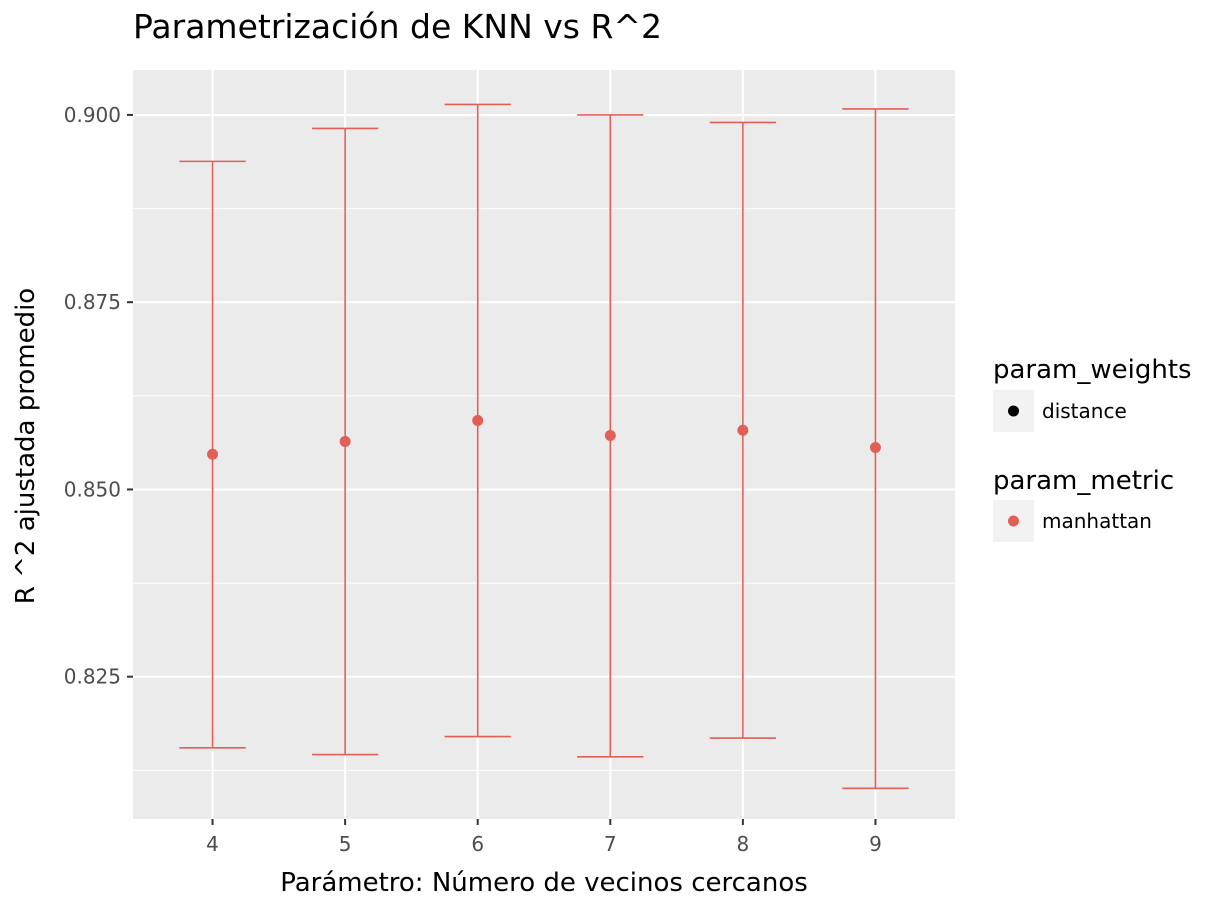  I want to click on y-axis-title: R ^2 ajustada promedio, so click(26, 446).